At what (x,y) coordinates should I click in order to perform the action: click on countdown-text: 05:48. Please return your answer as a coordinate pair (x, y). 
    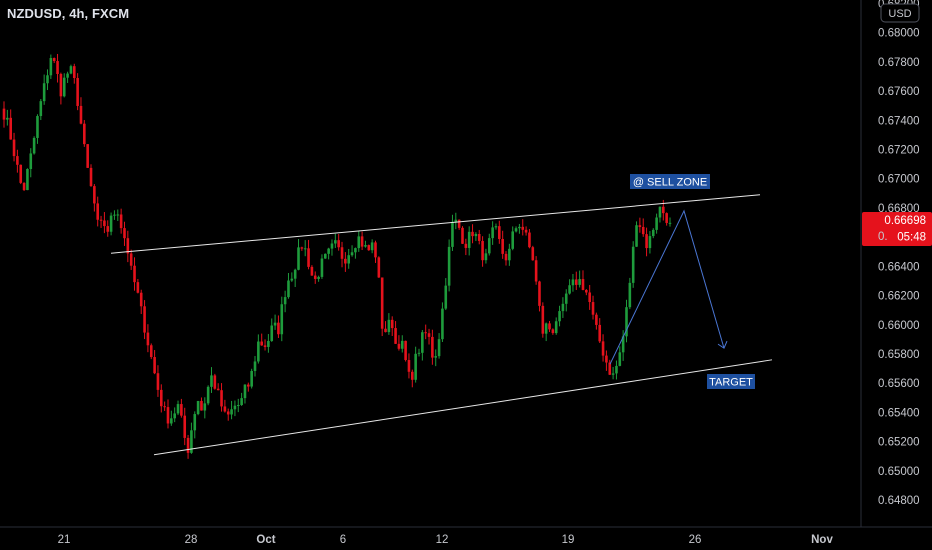
    Looking at the image, I should click on (911, 238).